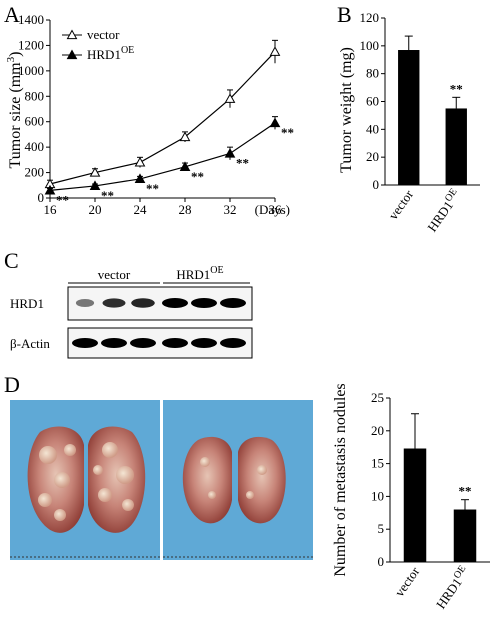  Describe the element at coordinates (27, 303) in the screenshot. I see `blot-row-label-hrd1: HRD1` at that location.